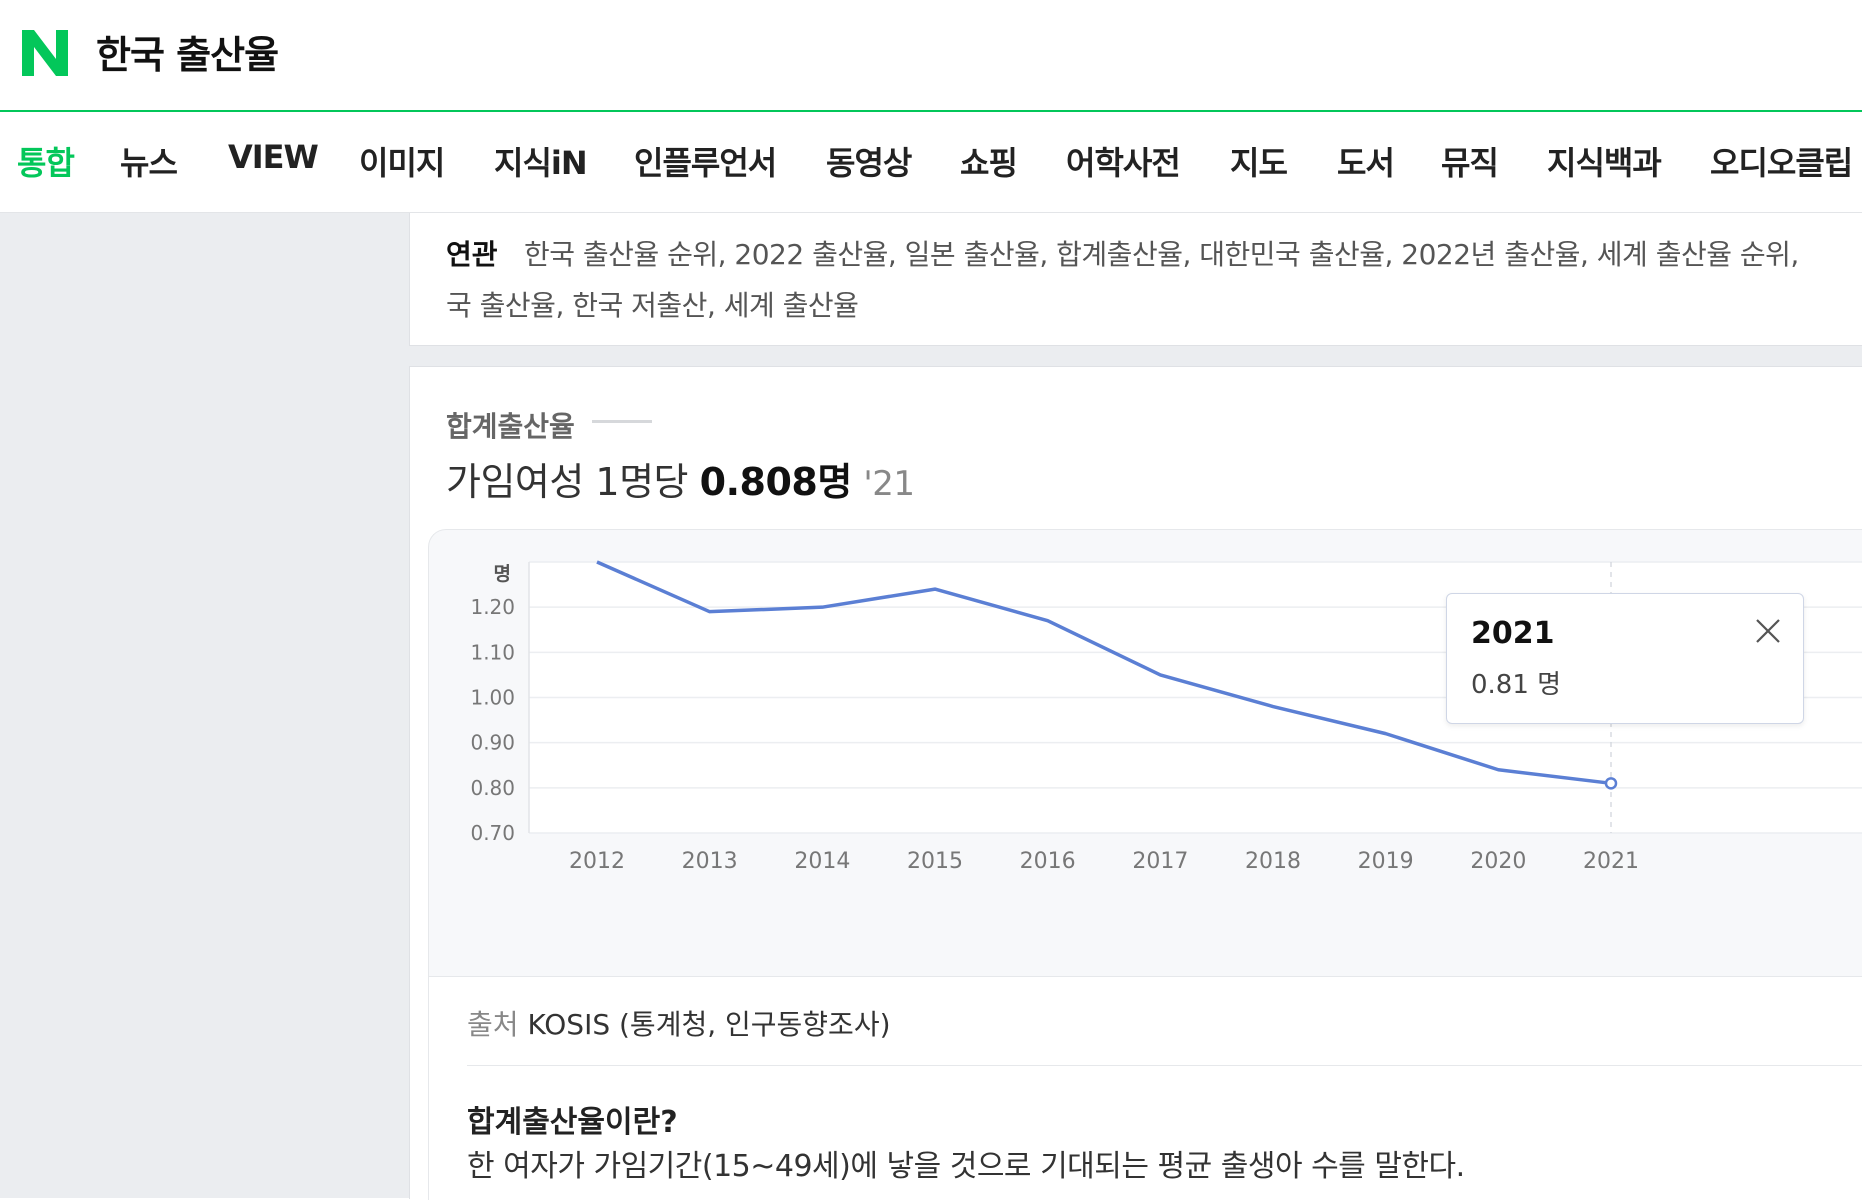 The width and height of the screenshot is (1862, 1201). What do you see at coordinates (597, 861) in the screenshot?
I see `x-tick-label: 2012` at bounding box center [597, 861].